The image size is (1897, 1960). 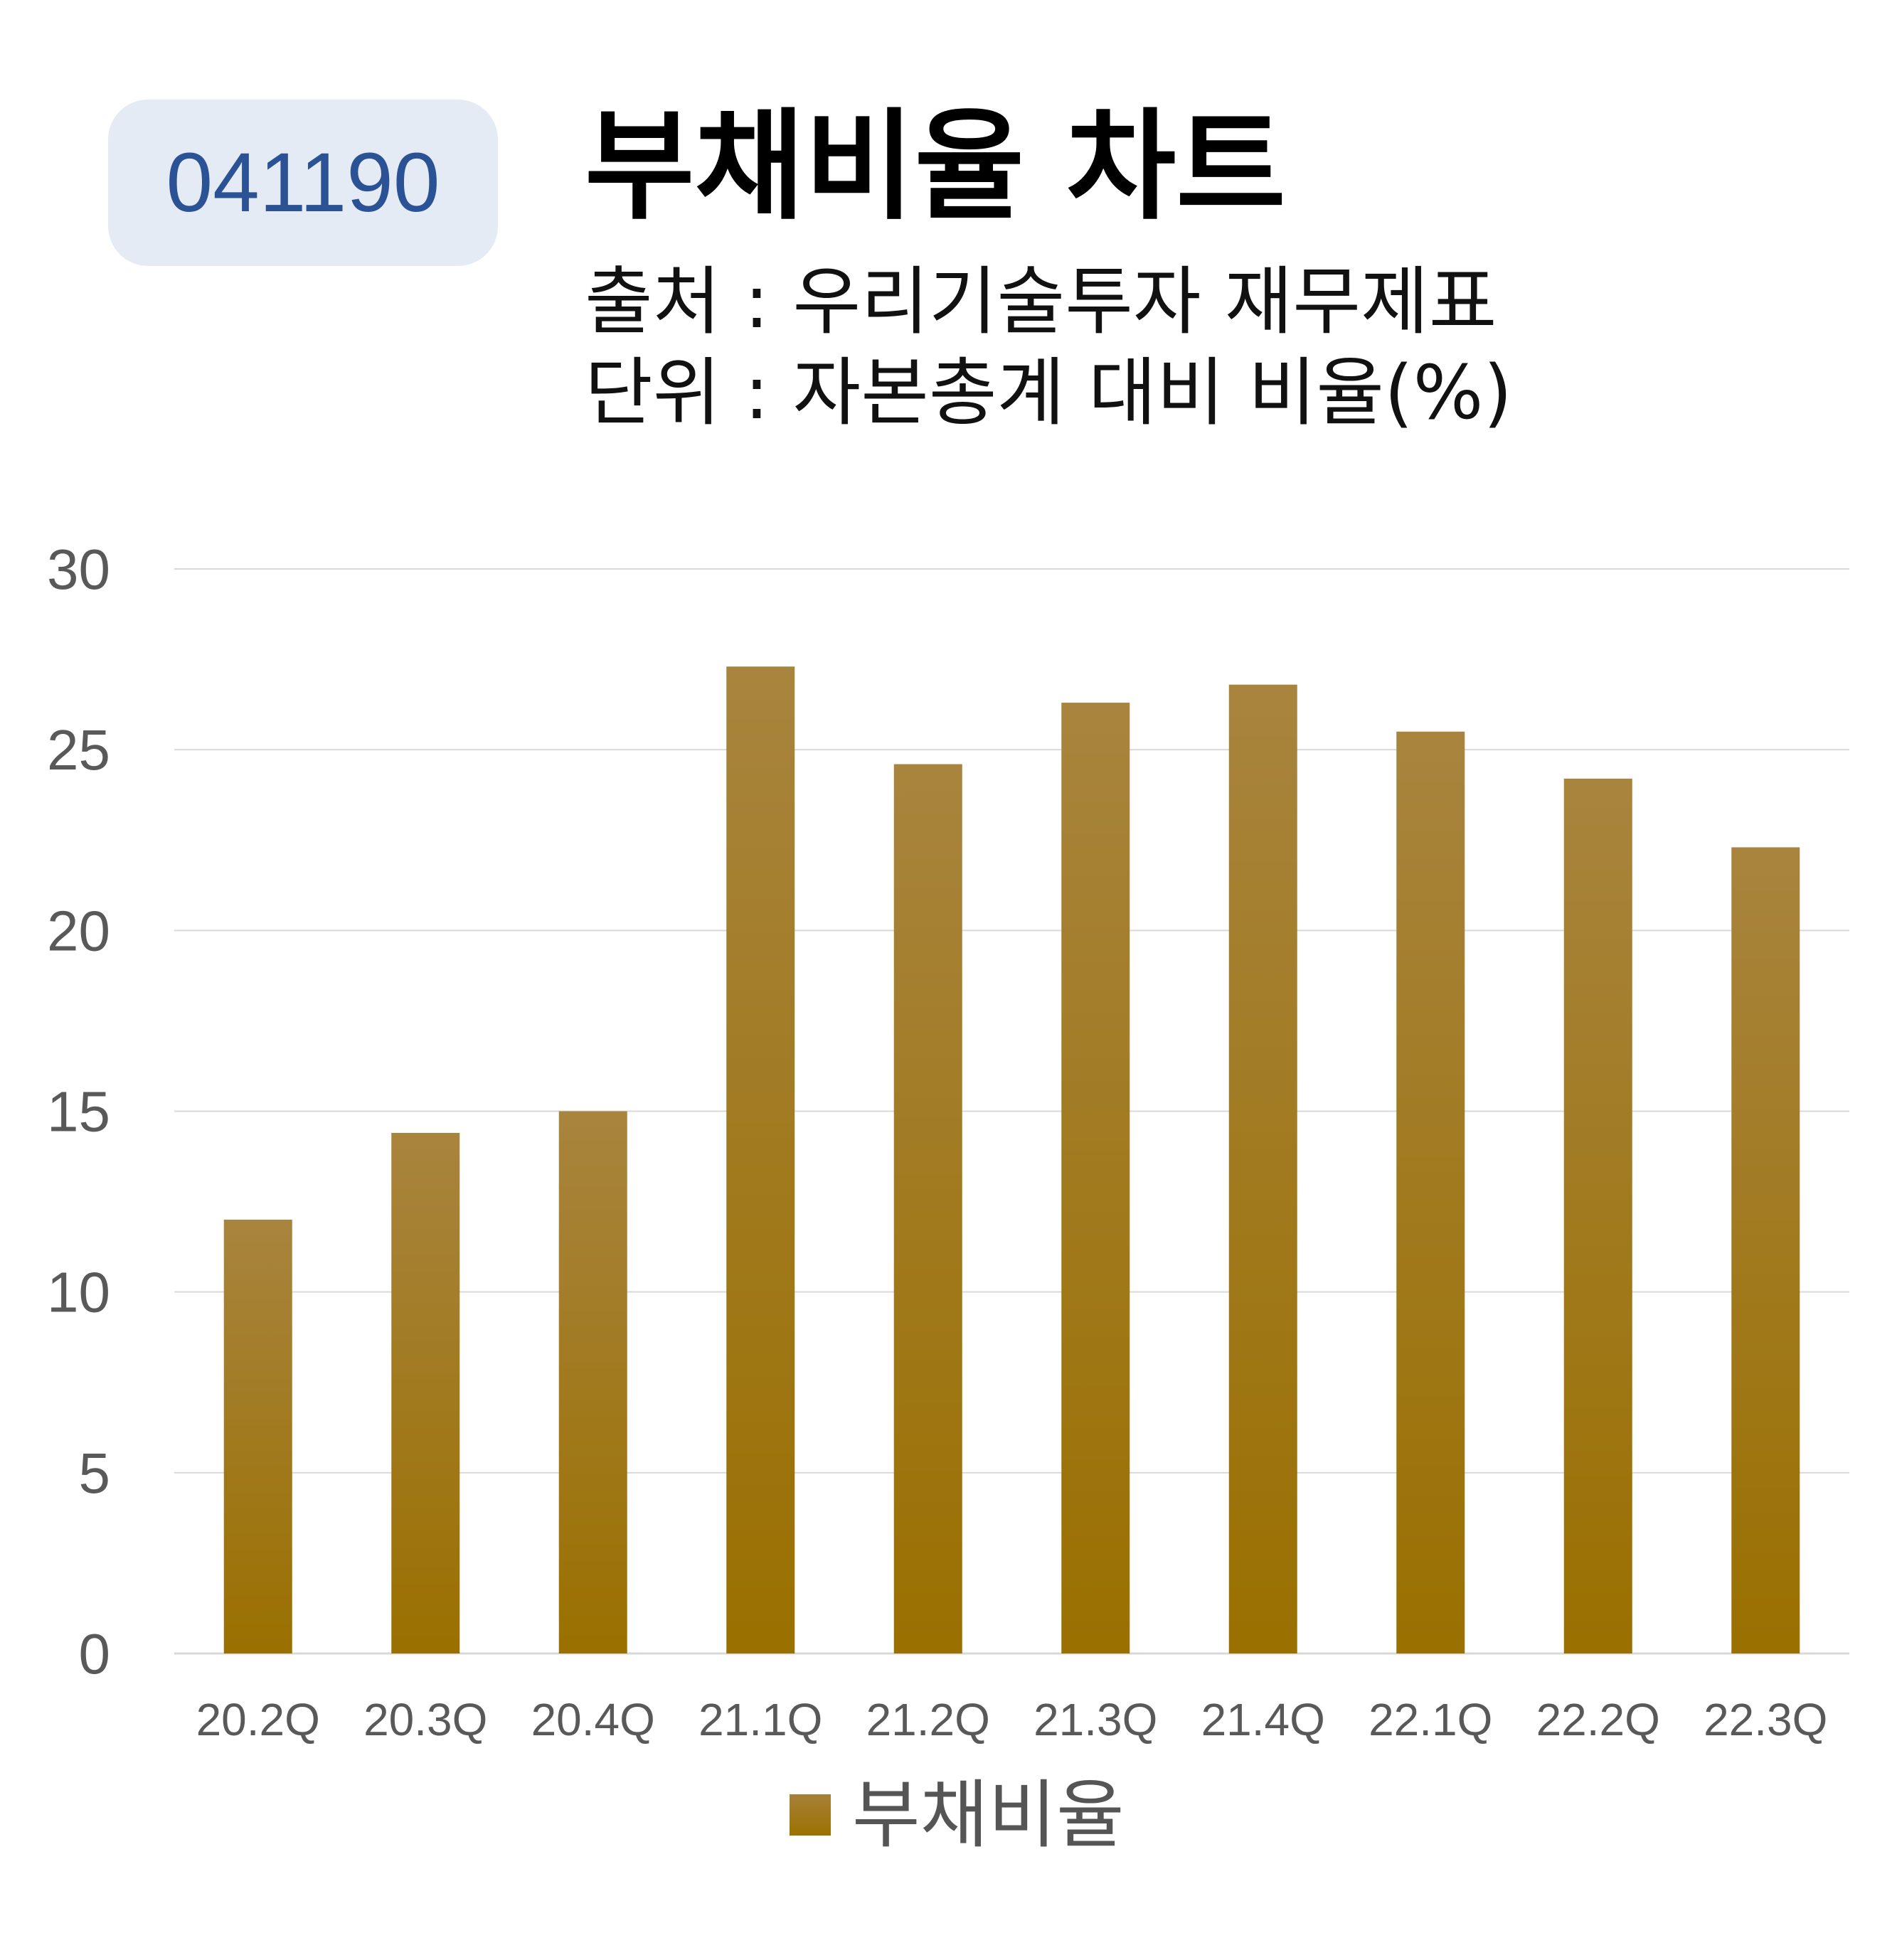 I want to click on y-tick-label: 10, so click(x=79, y=1292).